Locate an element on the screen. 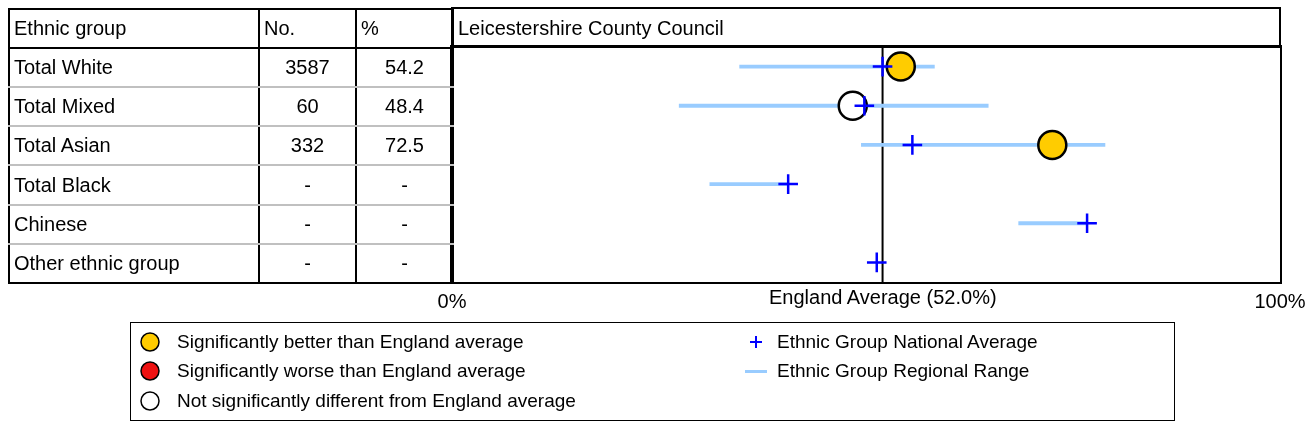 This screenshot has width=1315, height=429. data-label: 54.2 is located at coordinates (404, 68).